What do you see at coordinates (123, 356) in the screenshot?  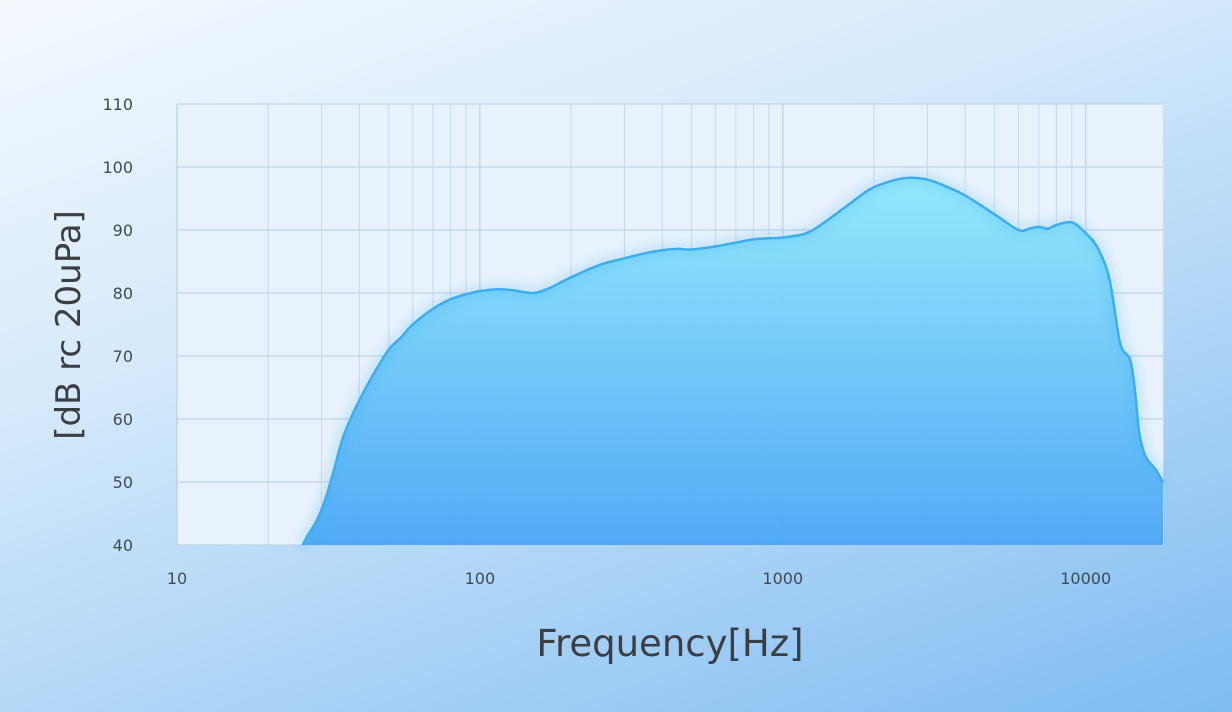 I see `y-tick-label: 70` at bounding box center [123, 356].